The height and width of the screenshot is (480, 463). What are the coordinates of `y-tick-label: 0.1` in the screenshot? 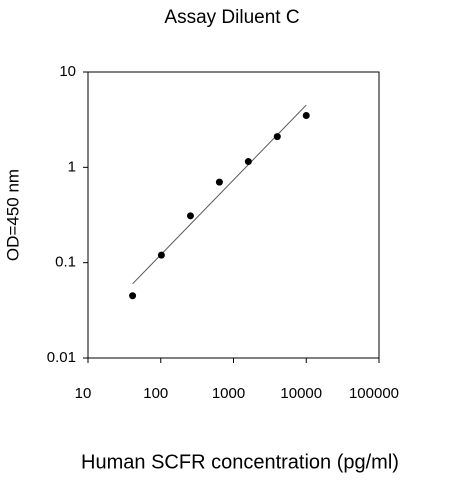 It's located at (65, 262).